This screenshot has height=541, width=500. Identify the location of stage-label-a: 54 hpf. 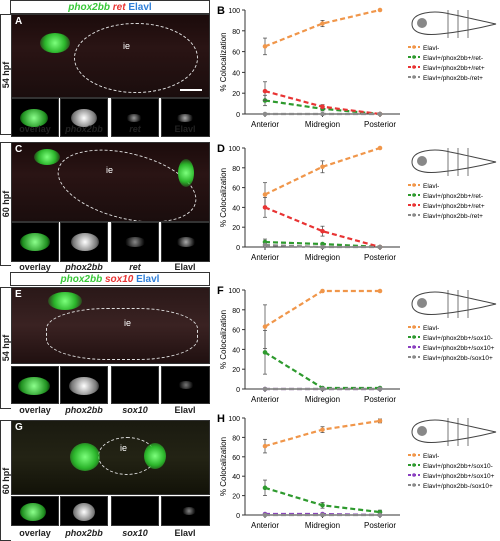
(5, 74).